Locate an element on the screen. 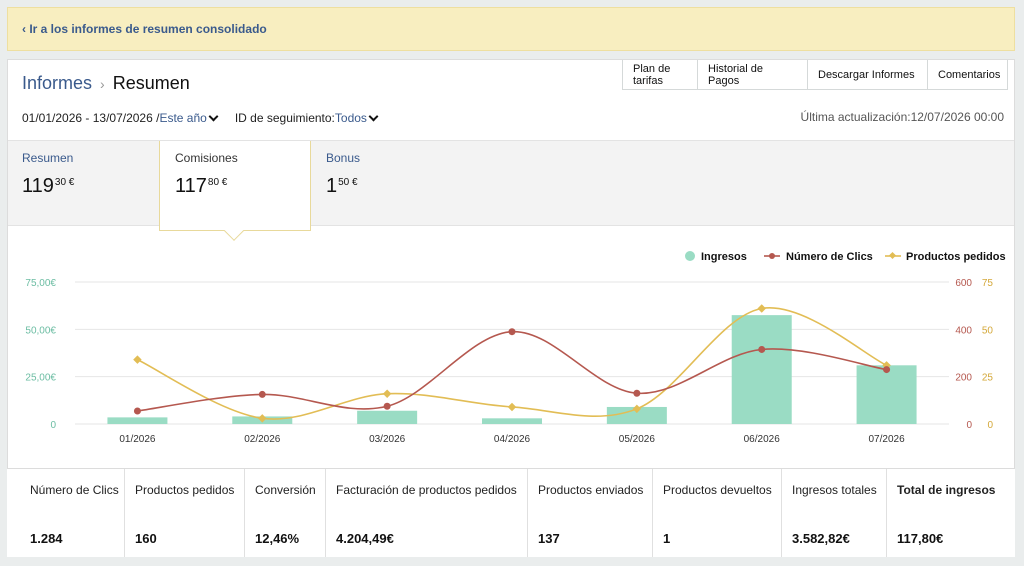 This screenshot has height=566, width=1024. descargar-informes-button: Descargar Informes is located at coordinates (867, 75).